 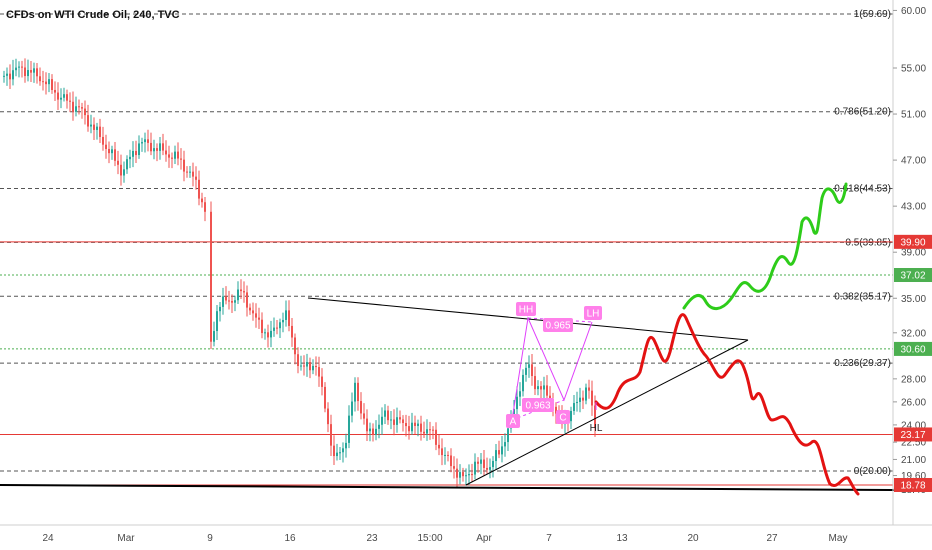 What do you see at coordinates (872, 471) in the screenshot?
I see `fib-label: 0(20.00)` at bounding box center [872, 471].